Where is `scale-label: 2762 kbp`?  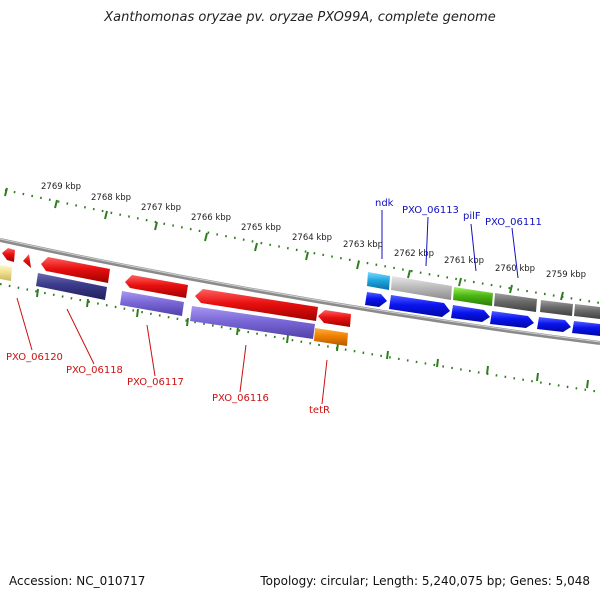
scale-label: 2762 kbp is located at coordinates (414, 254).